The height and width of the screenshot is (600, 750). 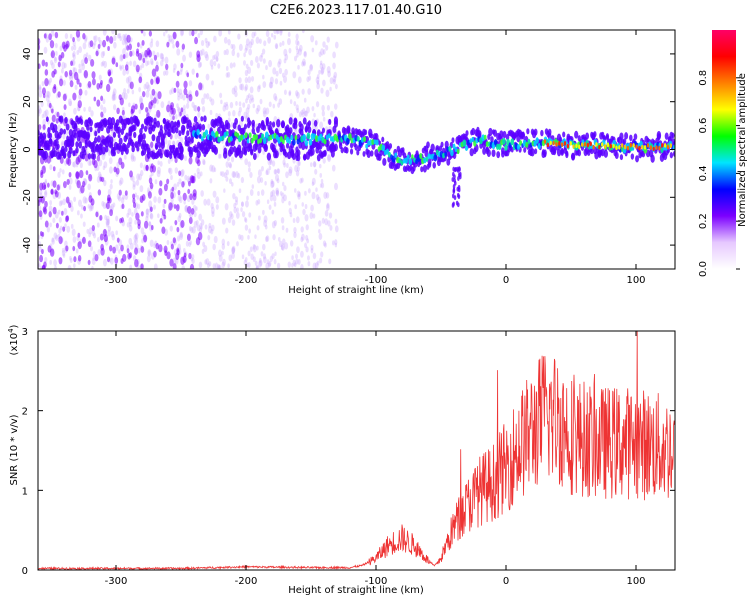 I want to click on colorbar-tick-label: 0.2, so click(x=703, y=221).